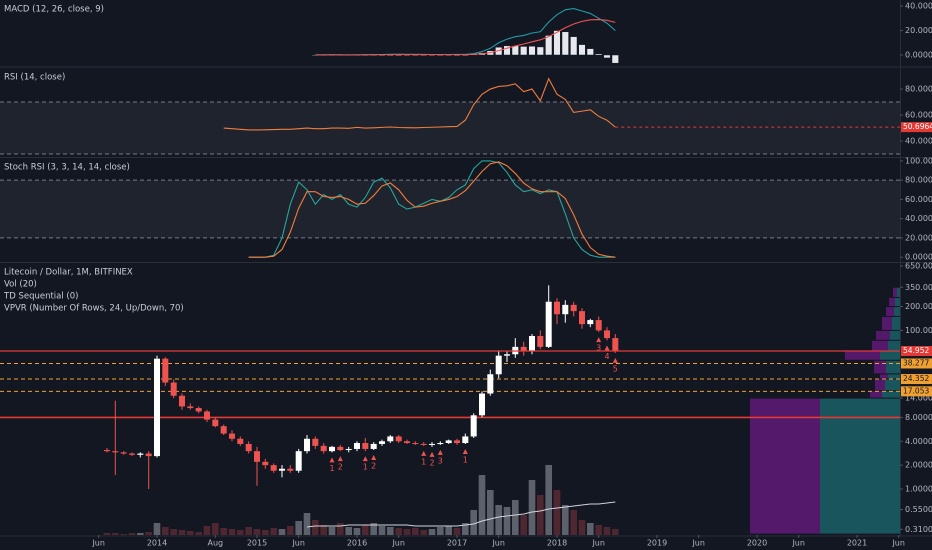  Describe the element at coordinates (918, 489) in the screenshot. I see `y-tick-label: 1.0000` at that location.